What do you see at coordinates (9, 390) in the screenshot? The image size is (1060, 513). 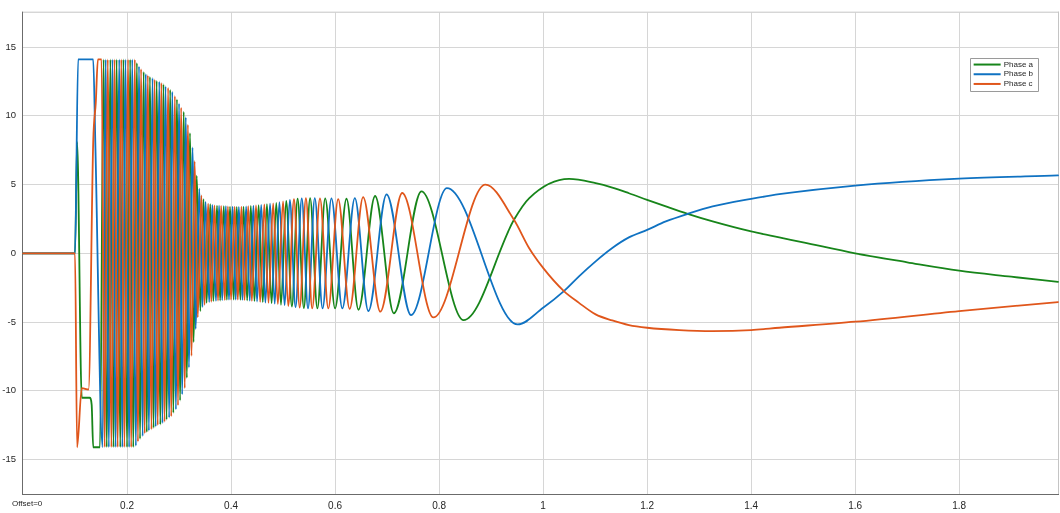 I see `y-tick-label: -10` at bounding box center [9, 390].